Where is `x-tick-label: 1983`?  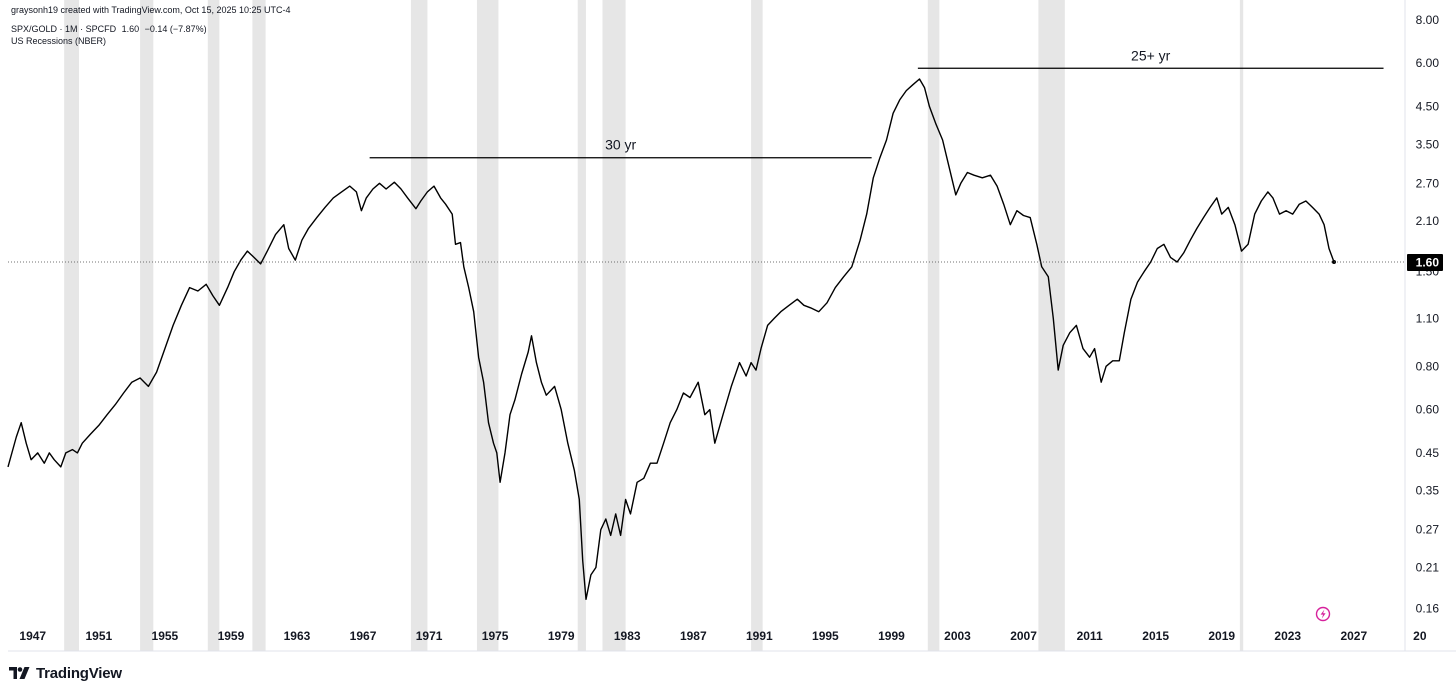 x-tick-label: 1983 is located at coordinates (627, 636).